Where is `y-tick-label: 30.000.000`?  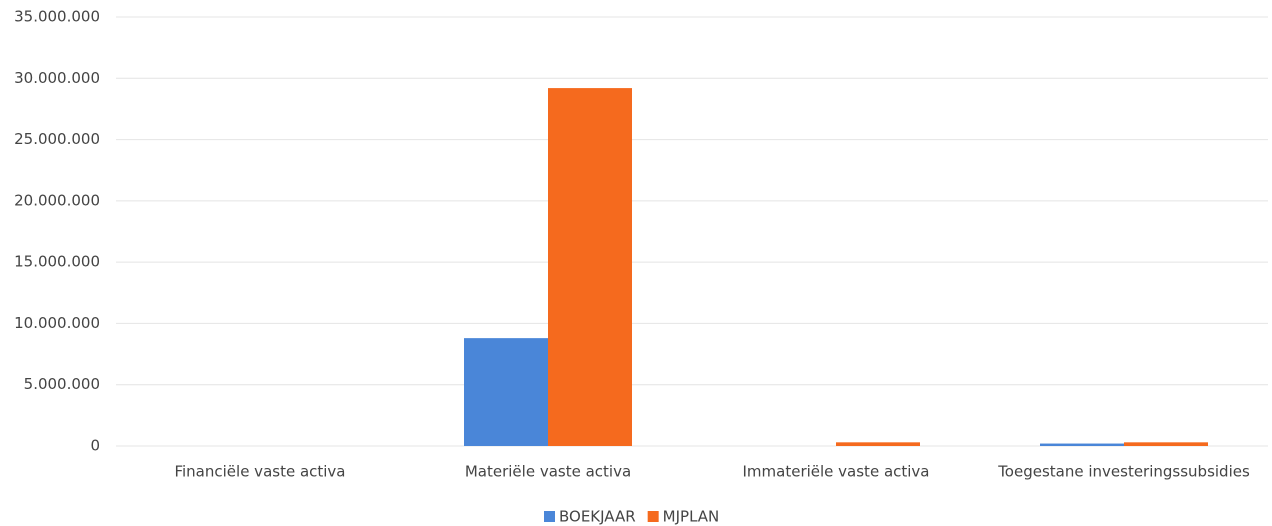 y-tick-label: 30.000.000 is located at coordinates (57, 78).